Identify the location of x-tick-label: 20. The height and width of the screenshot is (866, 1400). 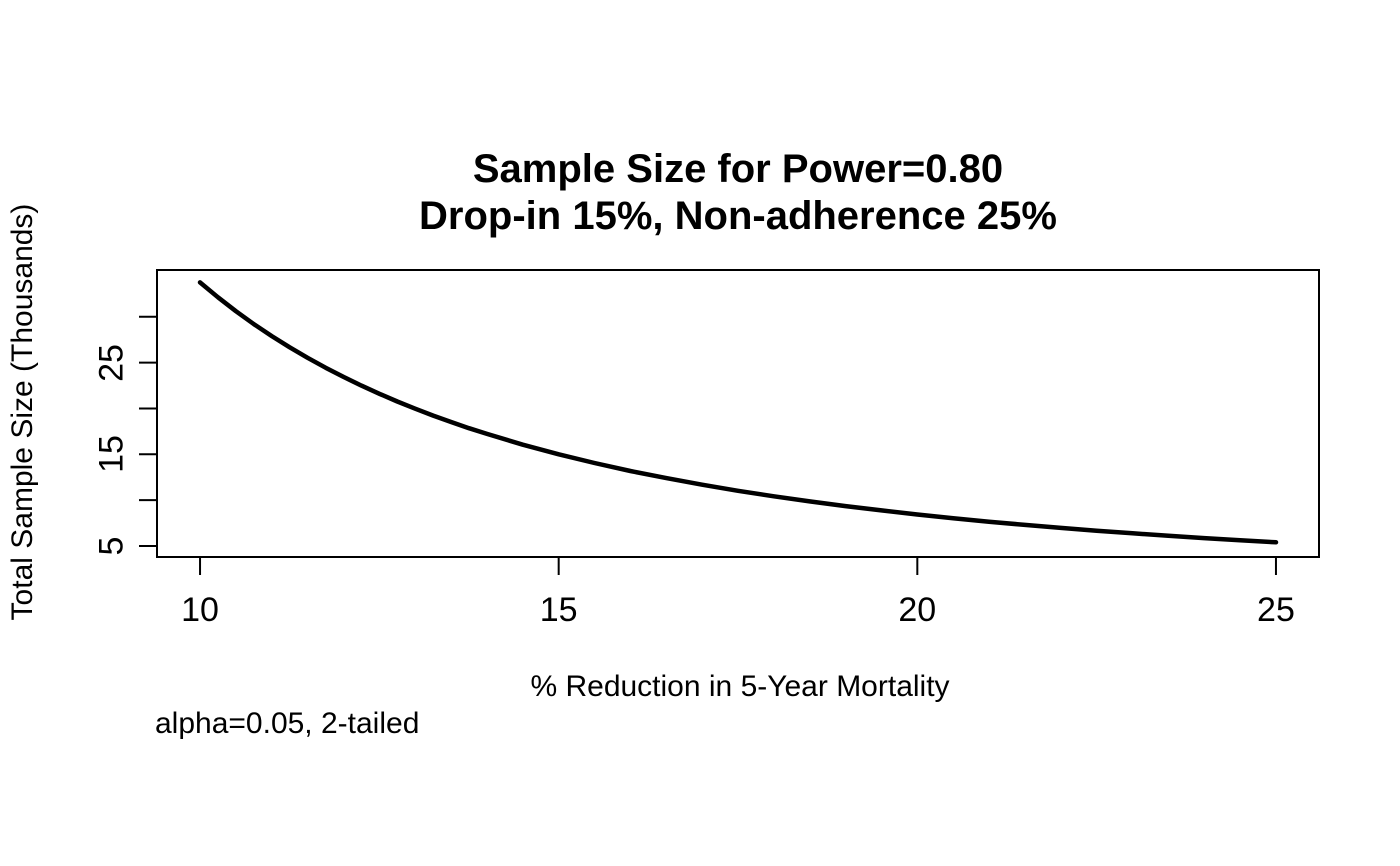
(917, 610).